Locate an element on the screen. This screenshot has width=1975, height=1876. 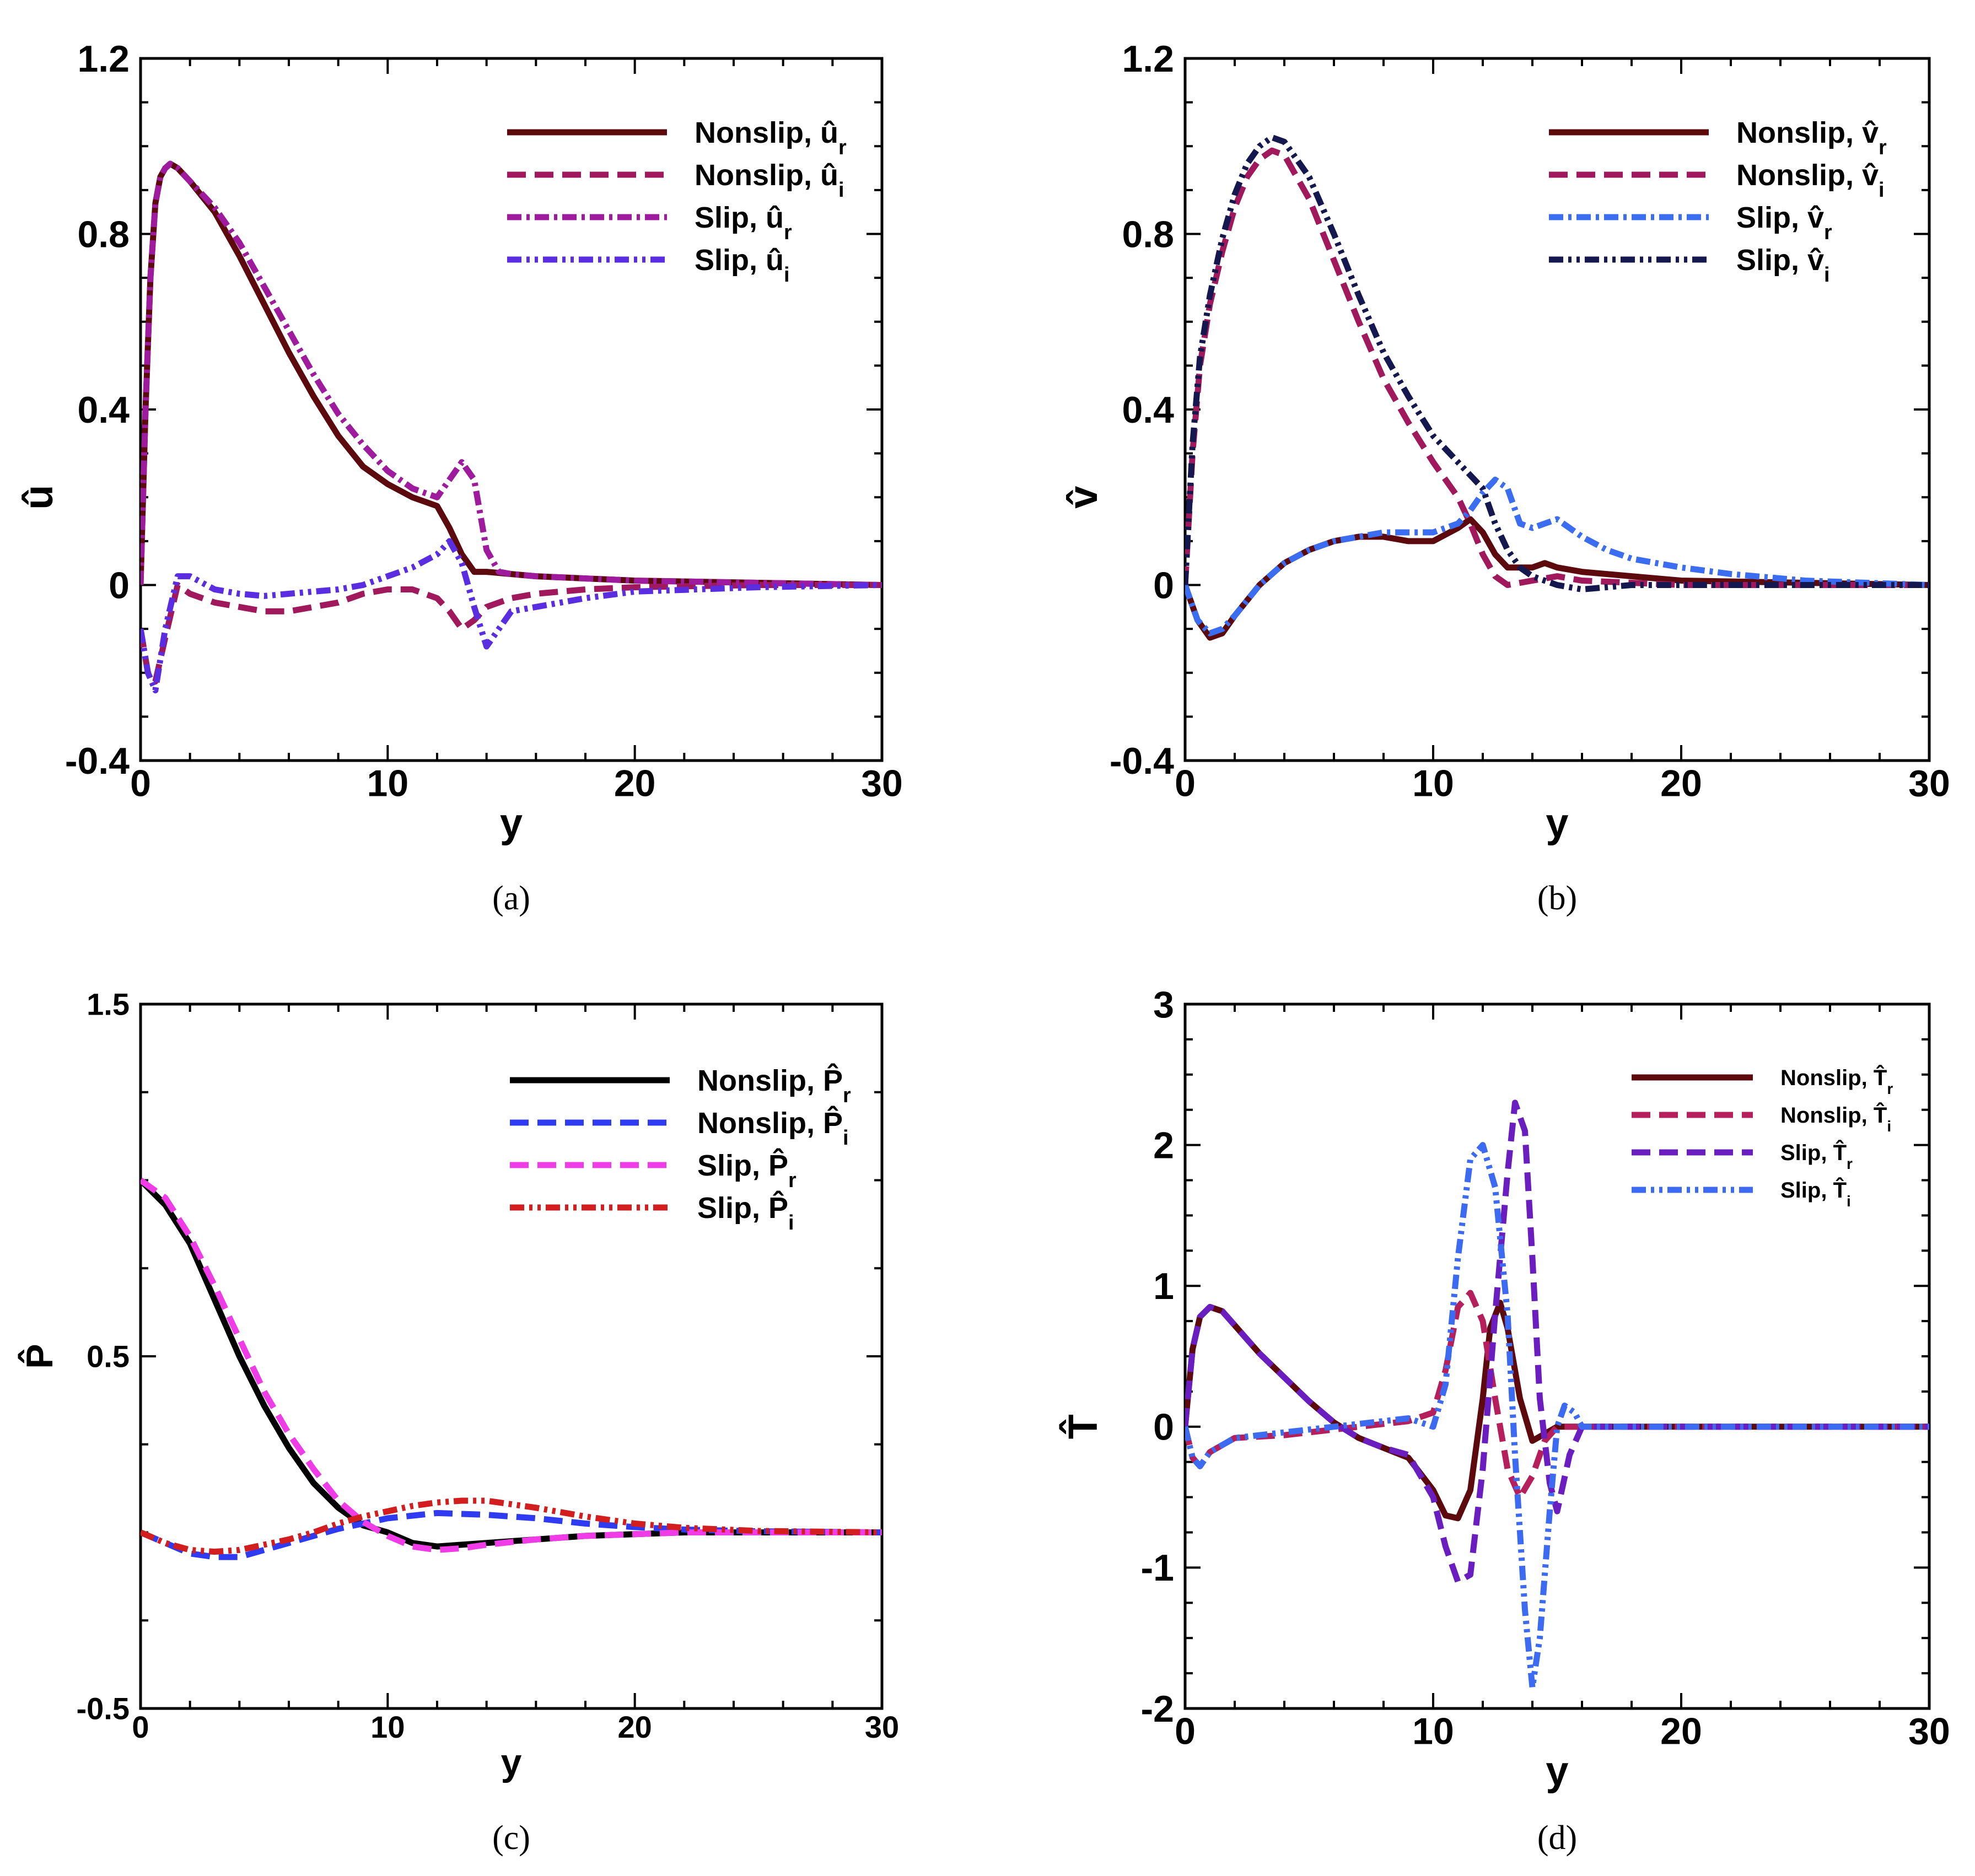
legend-label: Slip, T̂r is located at coordinates (1816, 1155).